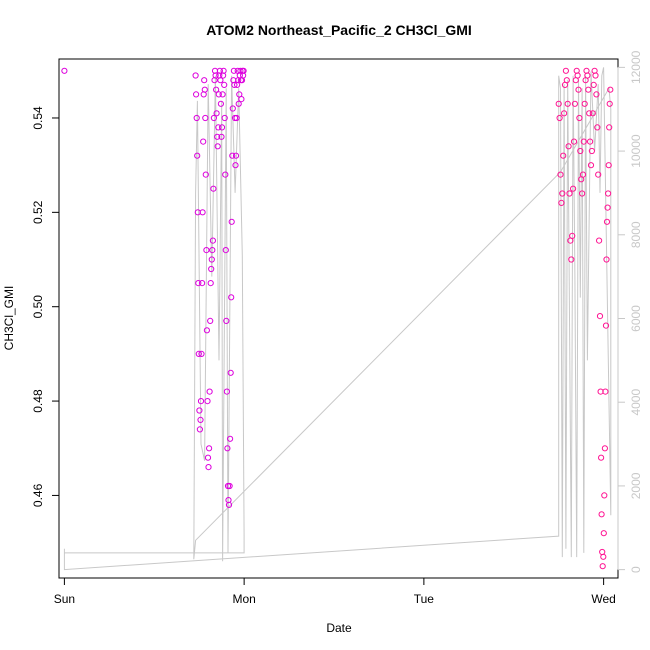 The height and width of the screenshot is (650, 650). Describe the element at coordinates (636, 318) in the screenshot. I see `y2-tick-label: 6000` at that location.